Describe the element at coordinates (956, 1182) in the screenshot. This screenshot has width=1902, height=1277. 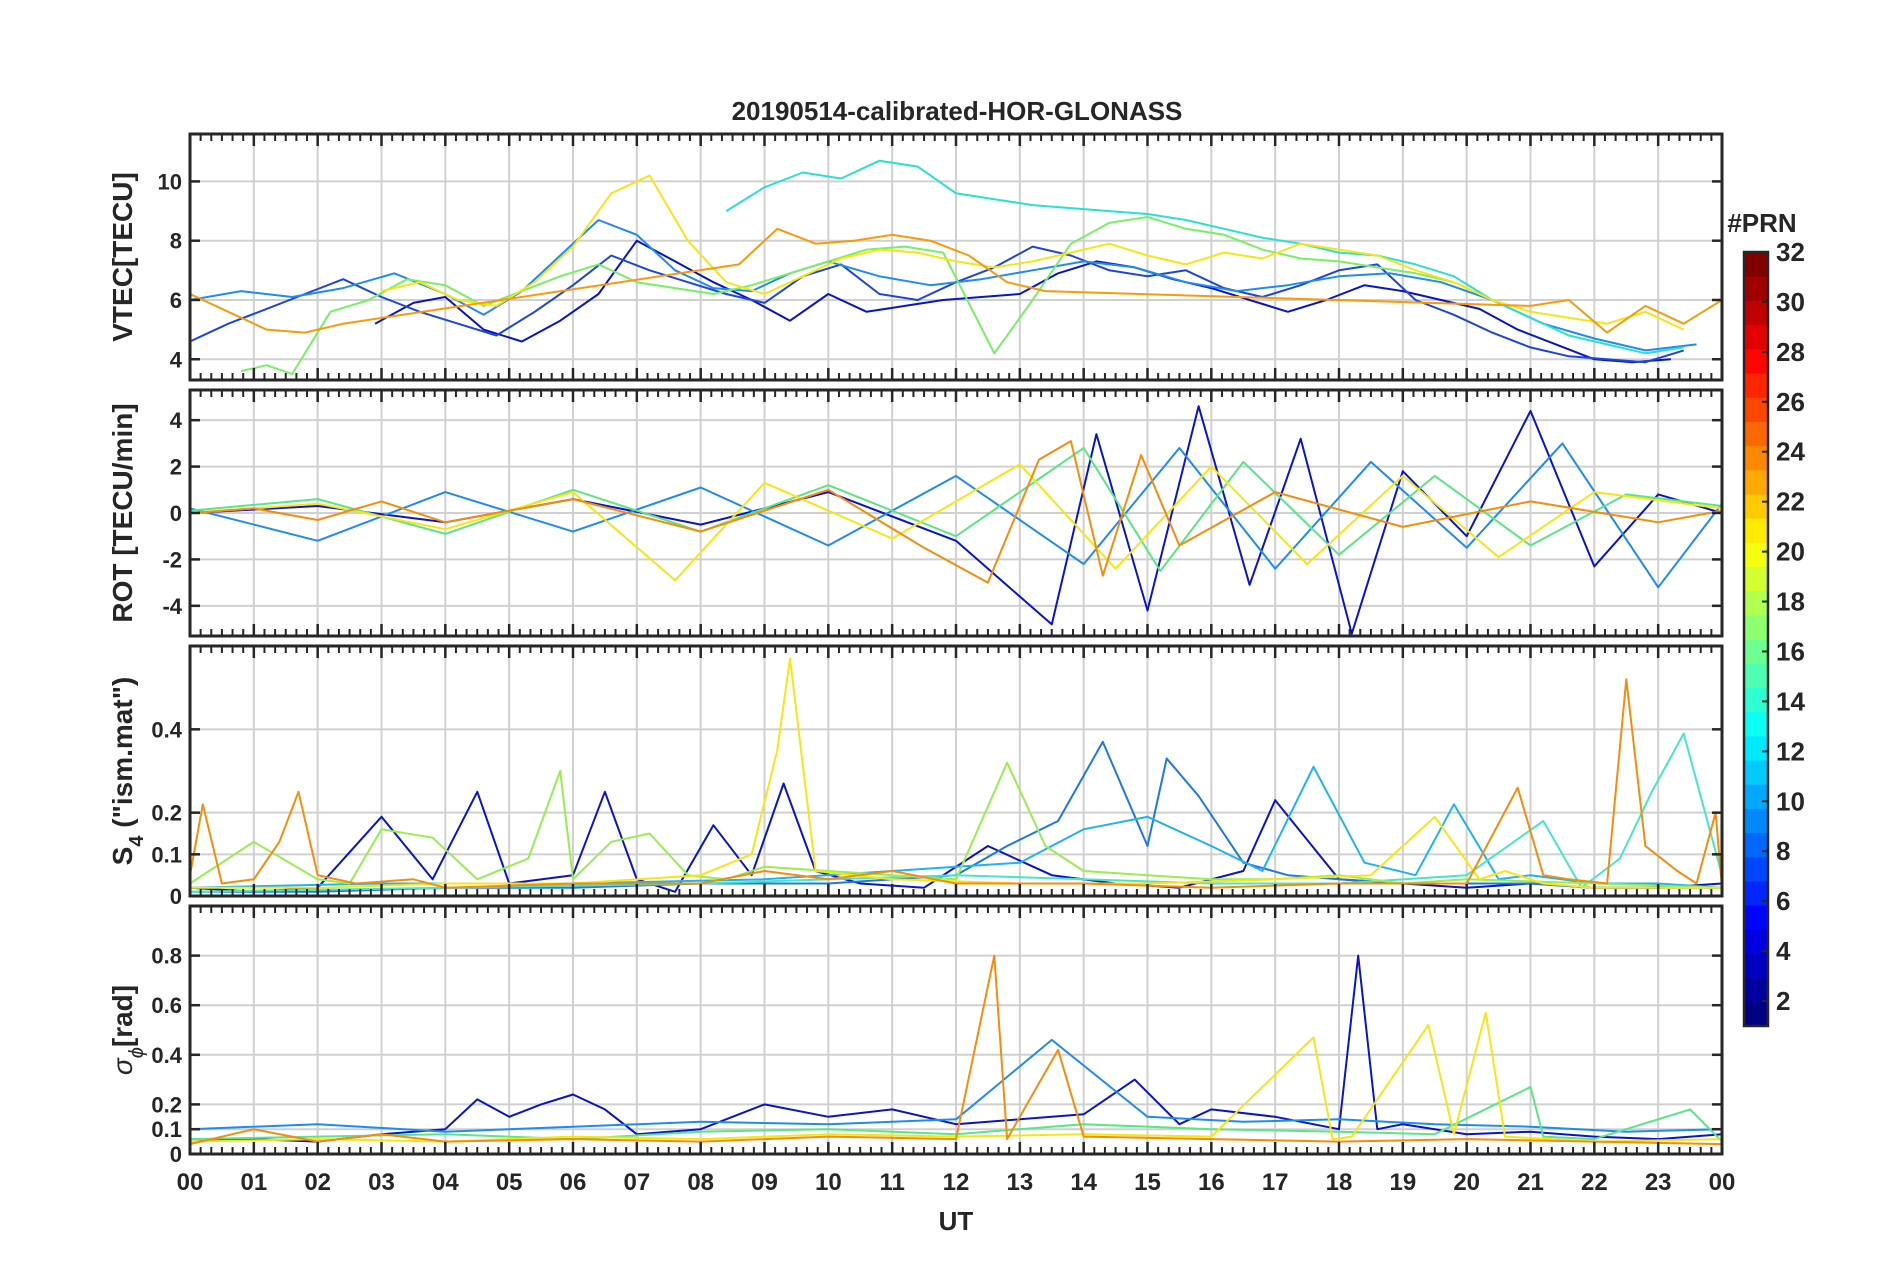
I see `x-tick-label: 12` at that location.